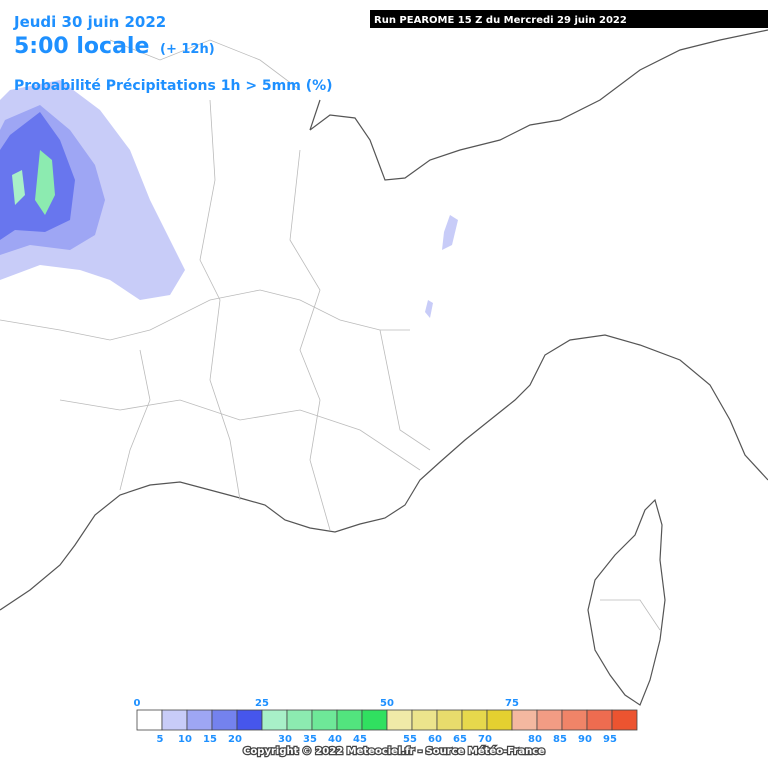 The height and width of the screenshot is (768, 768). What do you see at coordinates (173, 86) in the screenshot?
I see `product: Probabilité Précipitations 1h > 5mm (%)` at bounding box center [173, 86].